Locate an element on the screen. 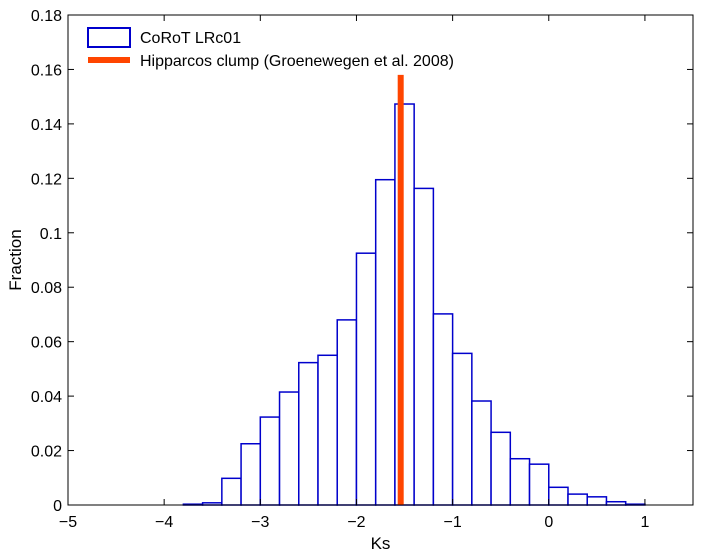 The width and height of the screenshot is (703, 556). y-axis-title: Fraction is located at coordinates (15, 259).